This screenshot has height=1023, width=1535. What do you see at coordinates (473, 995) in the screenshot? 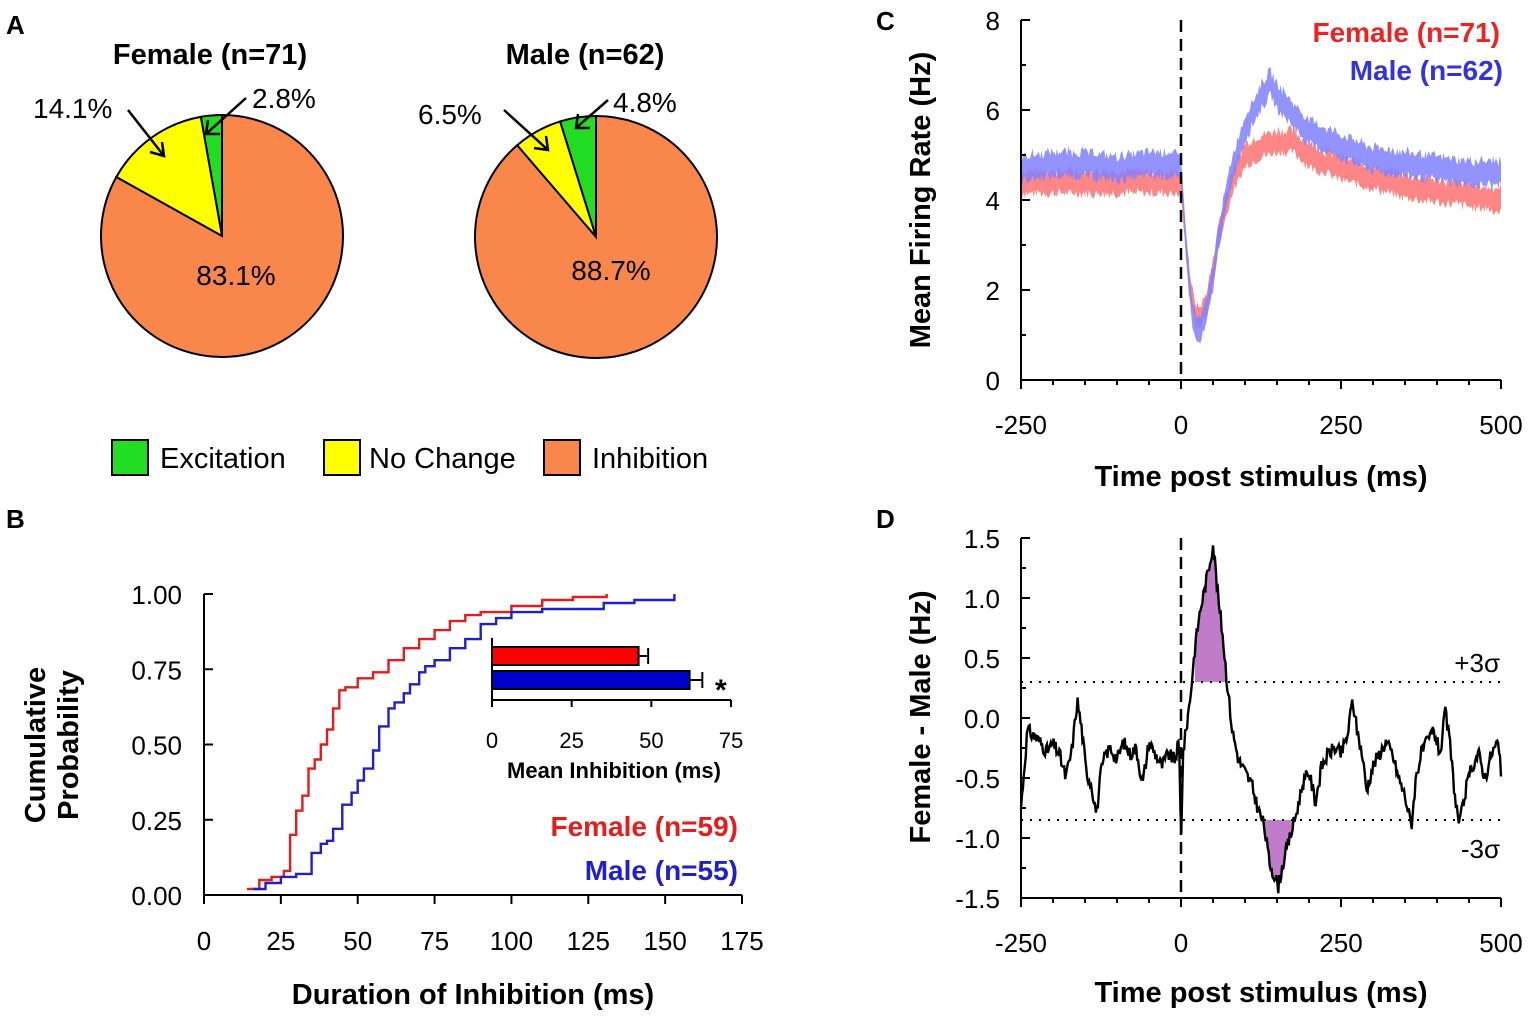
I see `panel-b-xlabel: Duration of Inhibition (ms)` at bounding box center [473, 995].